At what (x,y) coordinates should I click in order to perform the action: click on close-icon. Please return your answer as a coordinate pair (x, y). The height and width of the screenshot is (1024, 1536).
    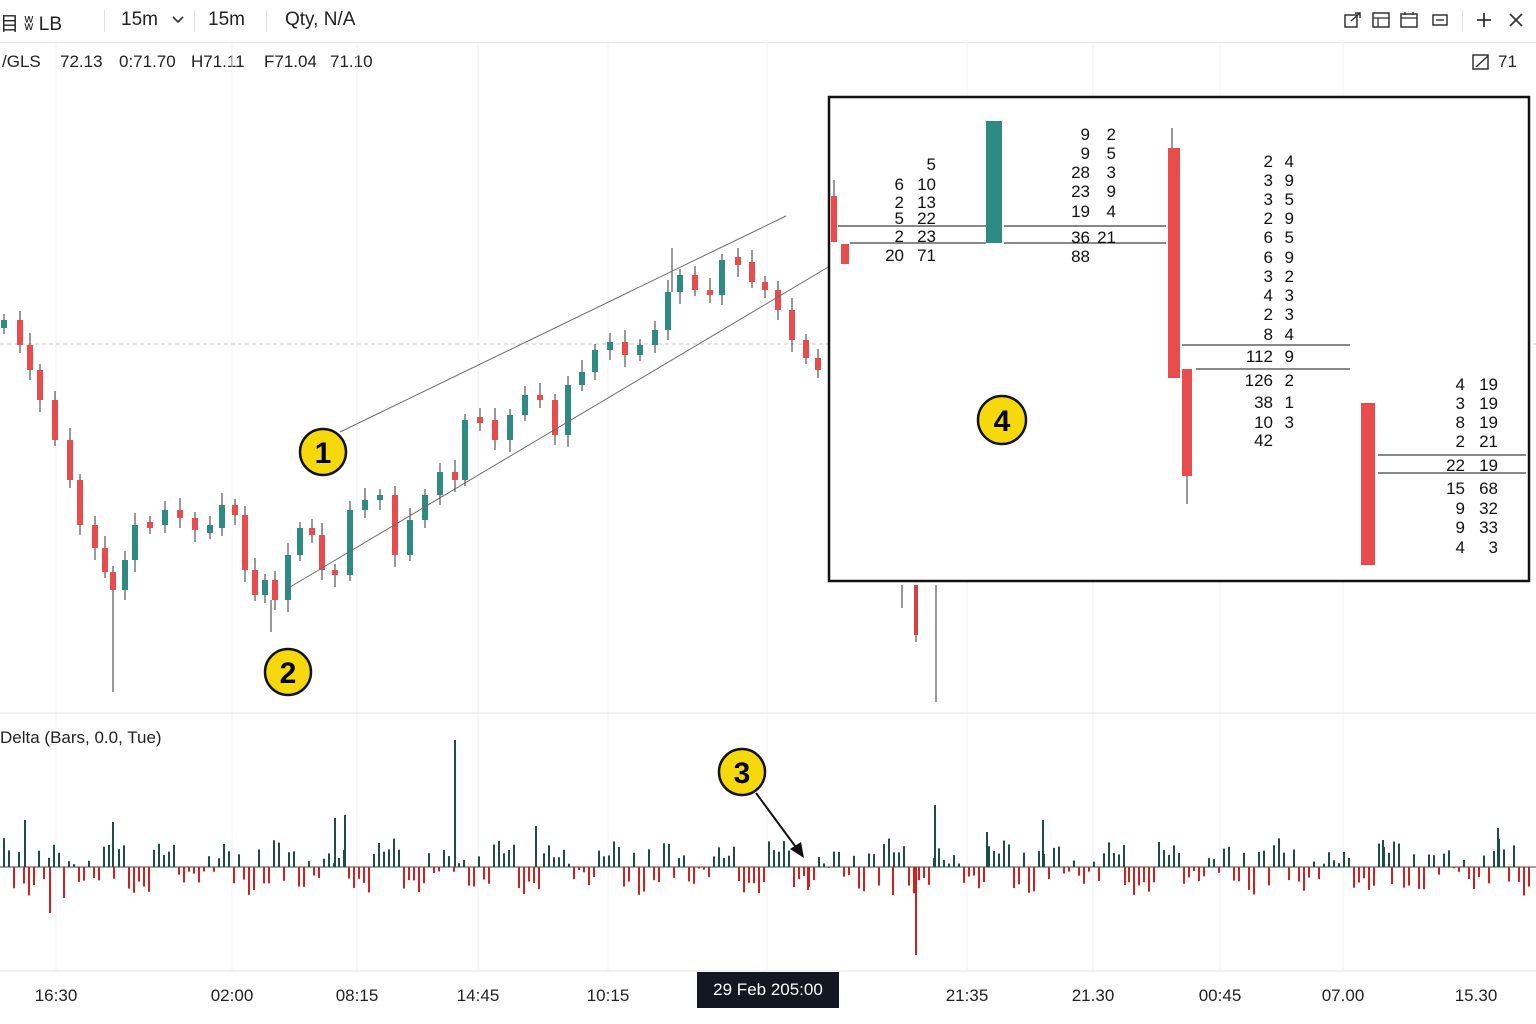
    Looking at the image, I should click on (1516, 20).